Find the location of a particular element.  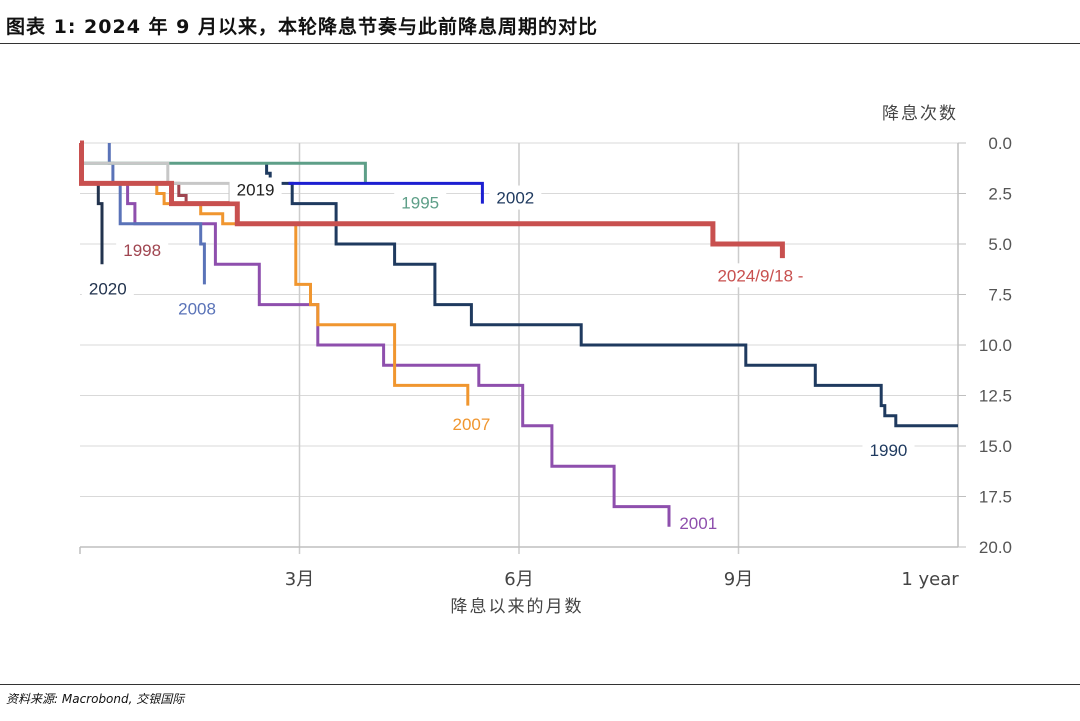

series-label: 1995 is located at coordinates (420, 203).